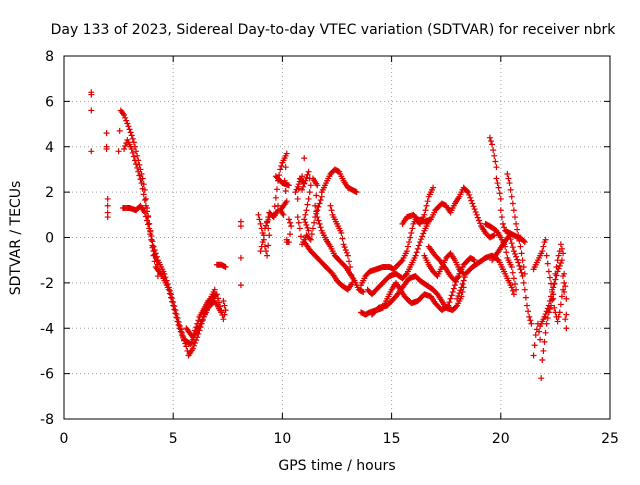 Image resolution: width=640 pixels, height=485 pixels. What do you see at coordinates (16, 238) in the screenshot?
I see `y-axis-label: SDTVAR / TECUs` at bounding box center [16, 238].